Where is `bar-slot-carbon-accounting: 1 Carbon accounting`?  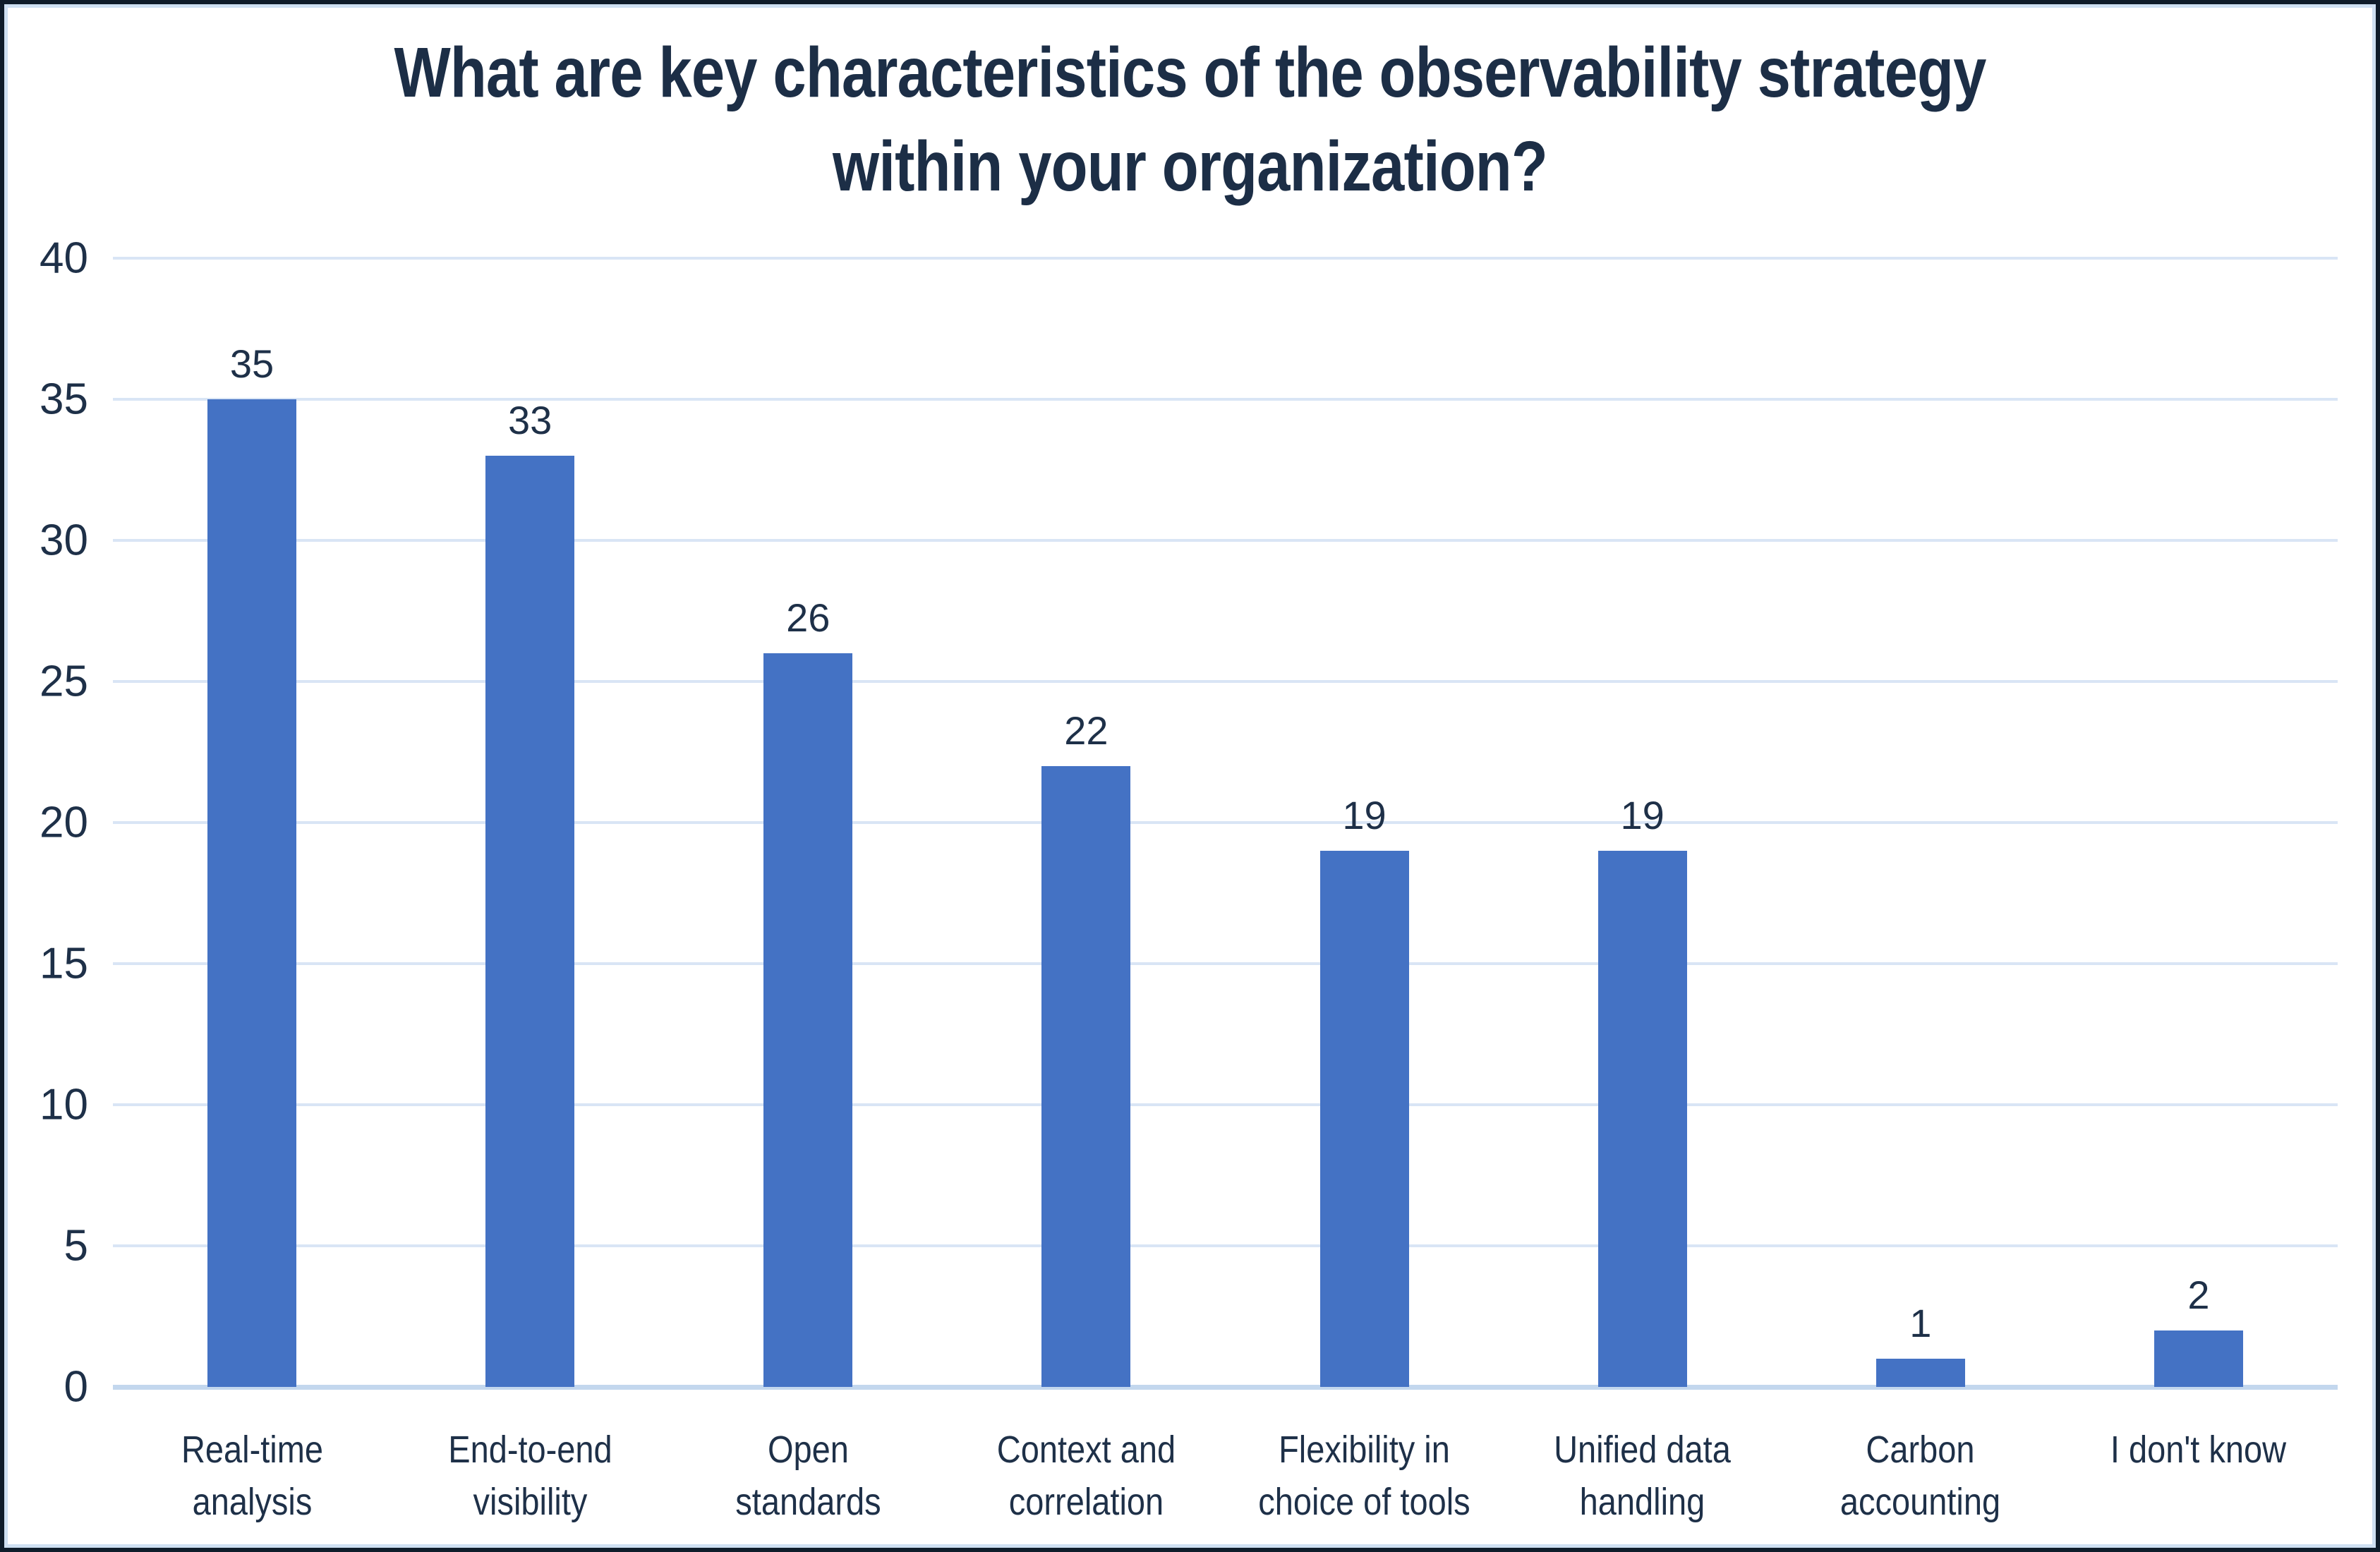 bar-slot-carbon-accounting: 1 Carbon accounting is located at coordinates (1921, 890).